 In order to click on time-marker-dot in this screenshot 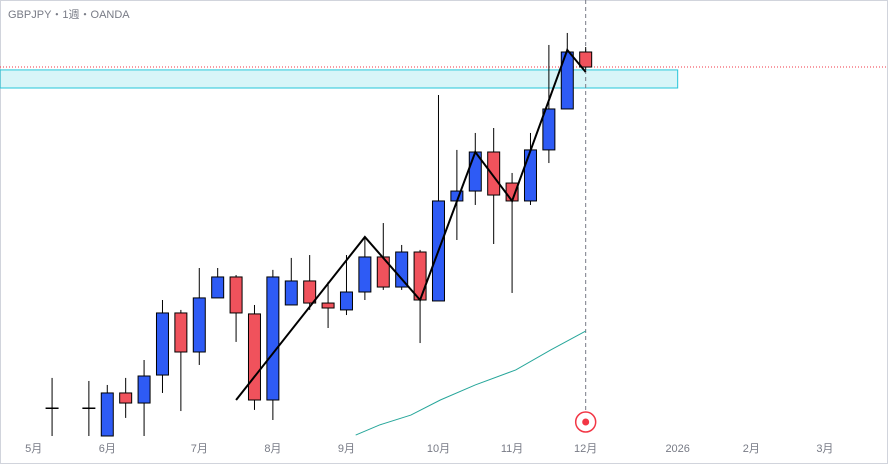, I will do `click(586, 422)`.